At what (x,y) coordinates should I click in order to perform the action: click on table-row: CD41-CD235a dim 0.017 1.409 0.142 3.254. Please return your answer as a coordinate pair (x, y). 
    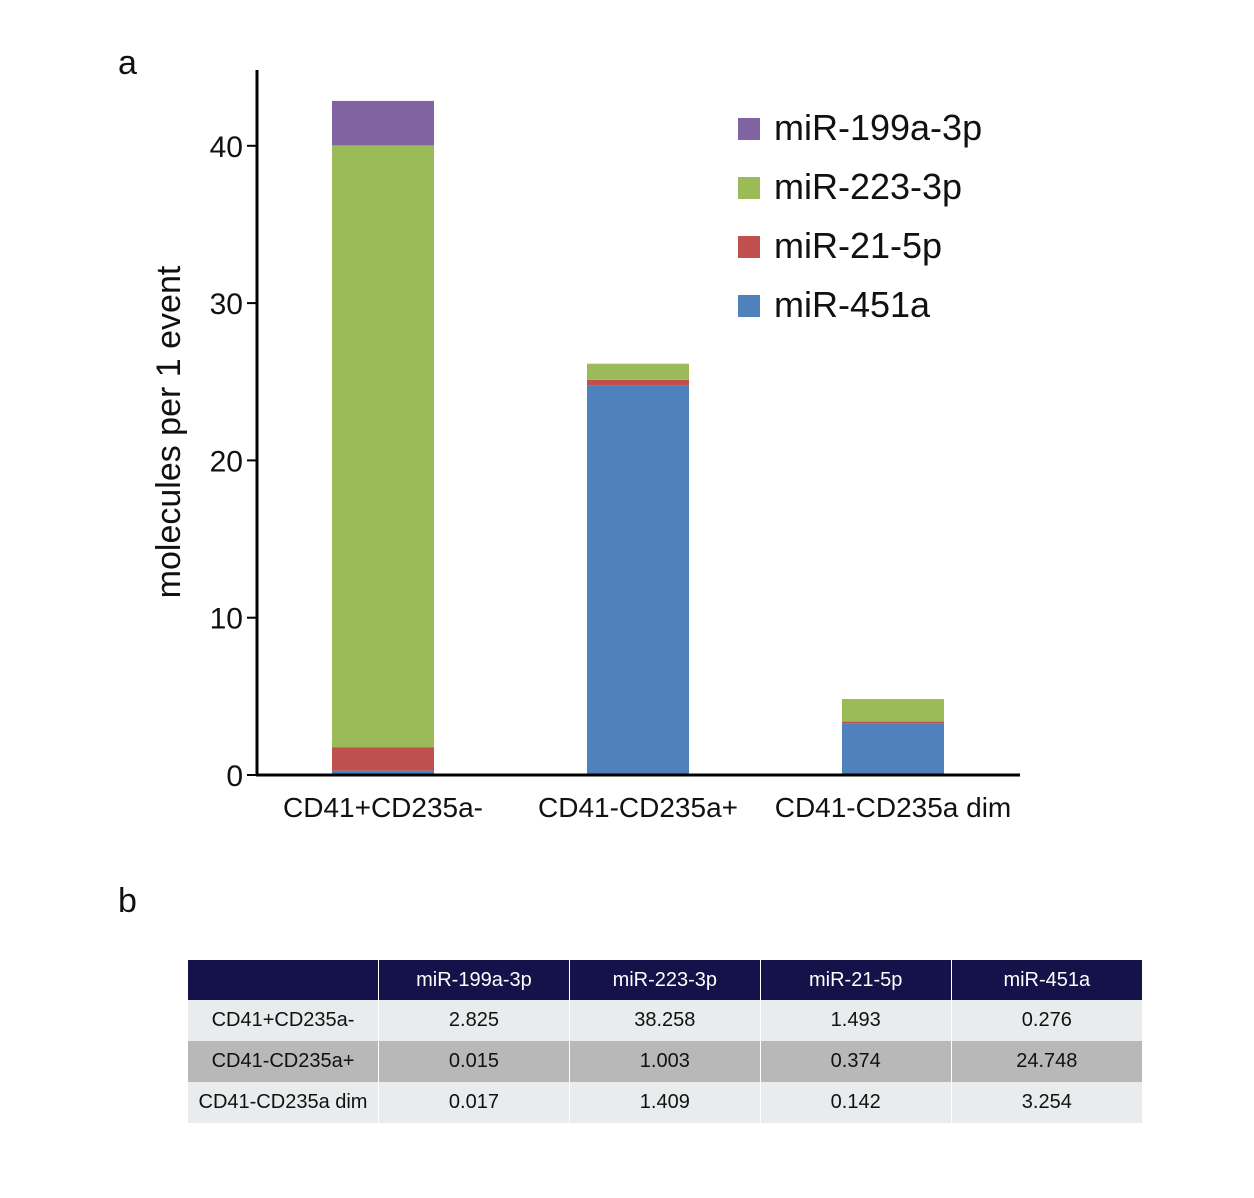
    Looking at the image, I should click on (665, 1102).